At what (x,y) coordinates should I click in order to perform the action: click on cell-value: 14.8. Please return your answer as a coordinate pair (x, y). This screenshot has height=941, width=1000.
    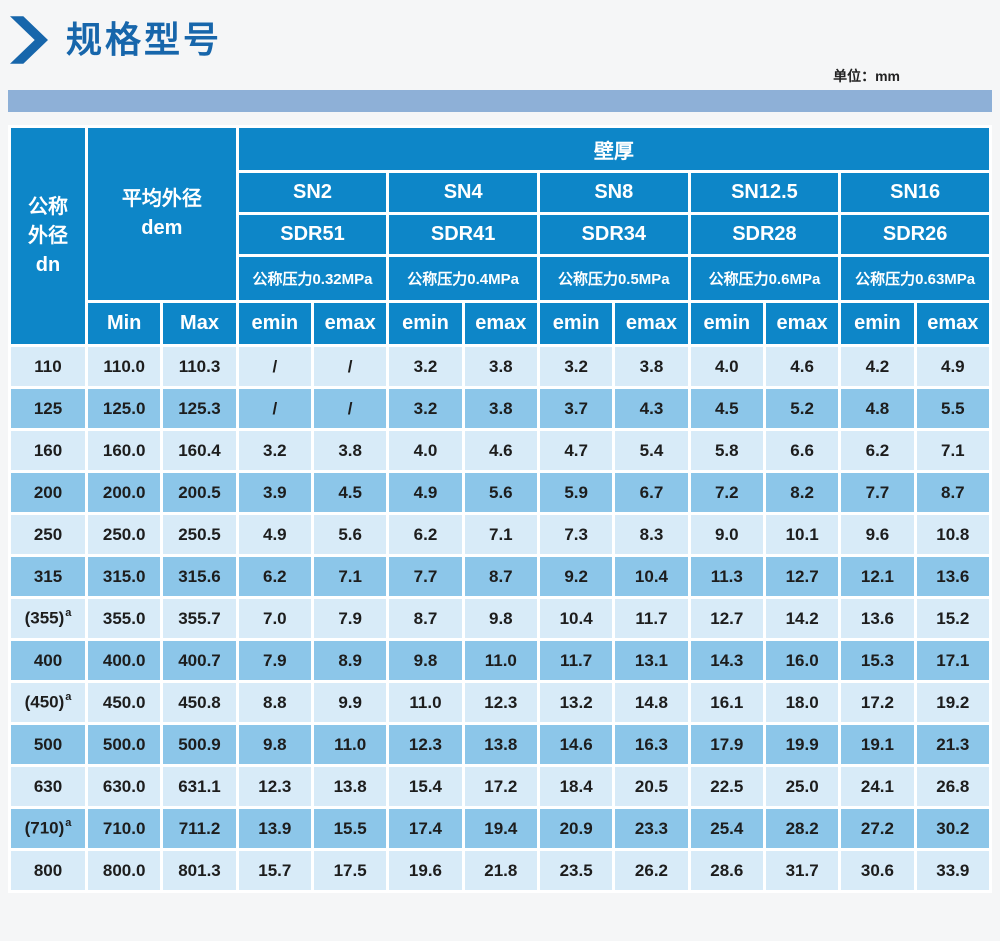
    Looking at the image, I should click on (651, 702).